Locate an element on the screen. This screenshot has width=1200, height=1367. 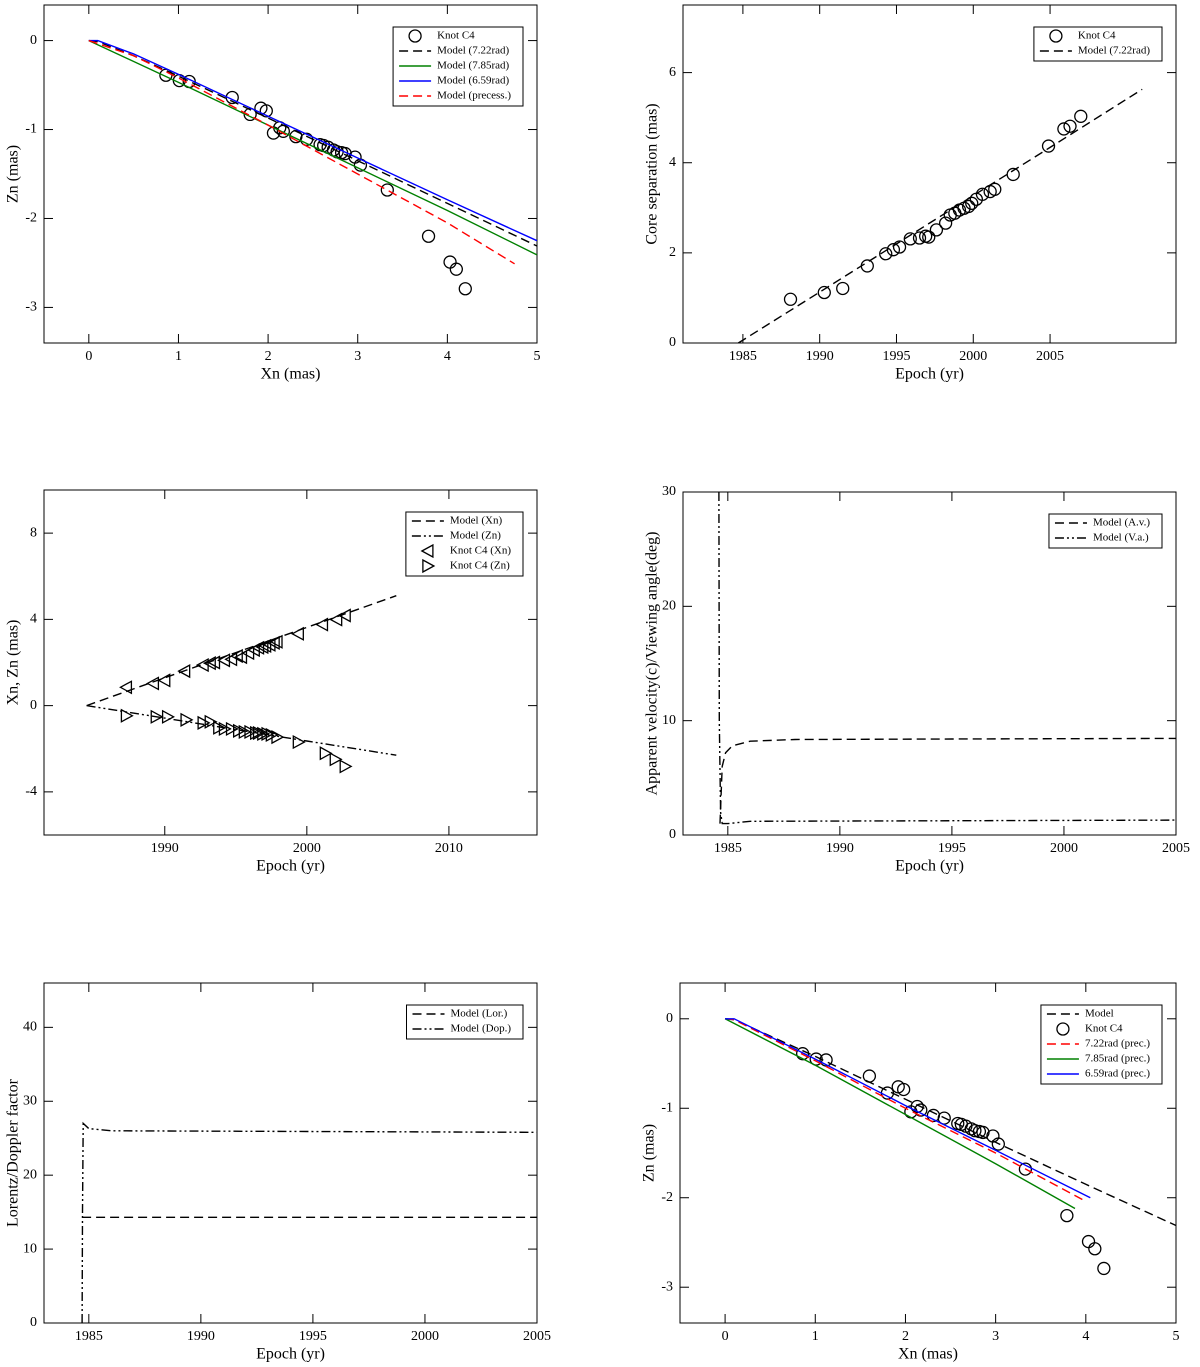
legend-label: Model (Dop.) is located at coordinates (481, 1029).